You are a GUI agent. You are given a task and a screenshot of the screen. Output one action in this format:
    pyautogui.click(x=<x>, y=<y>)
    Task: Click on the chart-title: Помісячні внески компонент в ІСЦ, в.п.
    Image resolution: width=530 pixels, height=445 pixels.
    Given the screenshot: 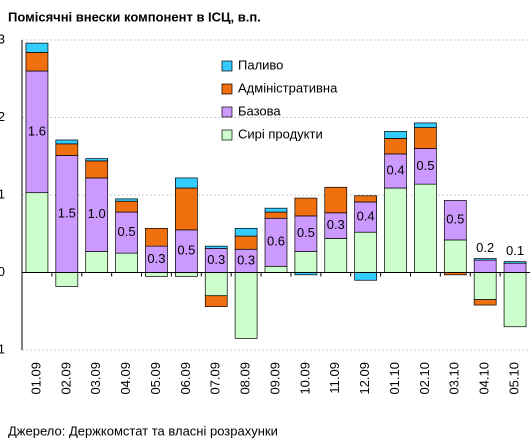 What is the action you would take?
    pyautogui.click(x=134, y=16)
    